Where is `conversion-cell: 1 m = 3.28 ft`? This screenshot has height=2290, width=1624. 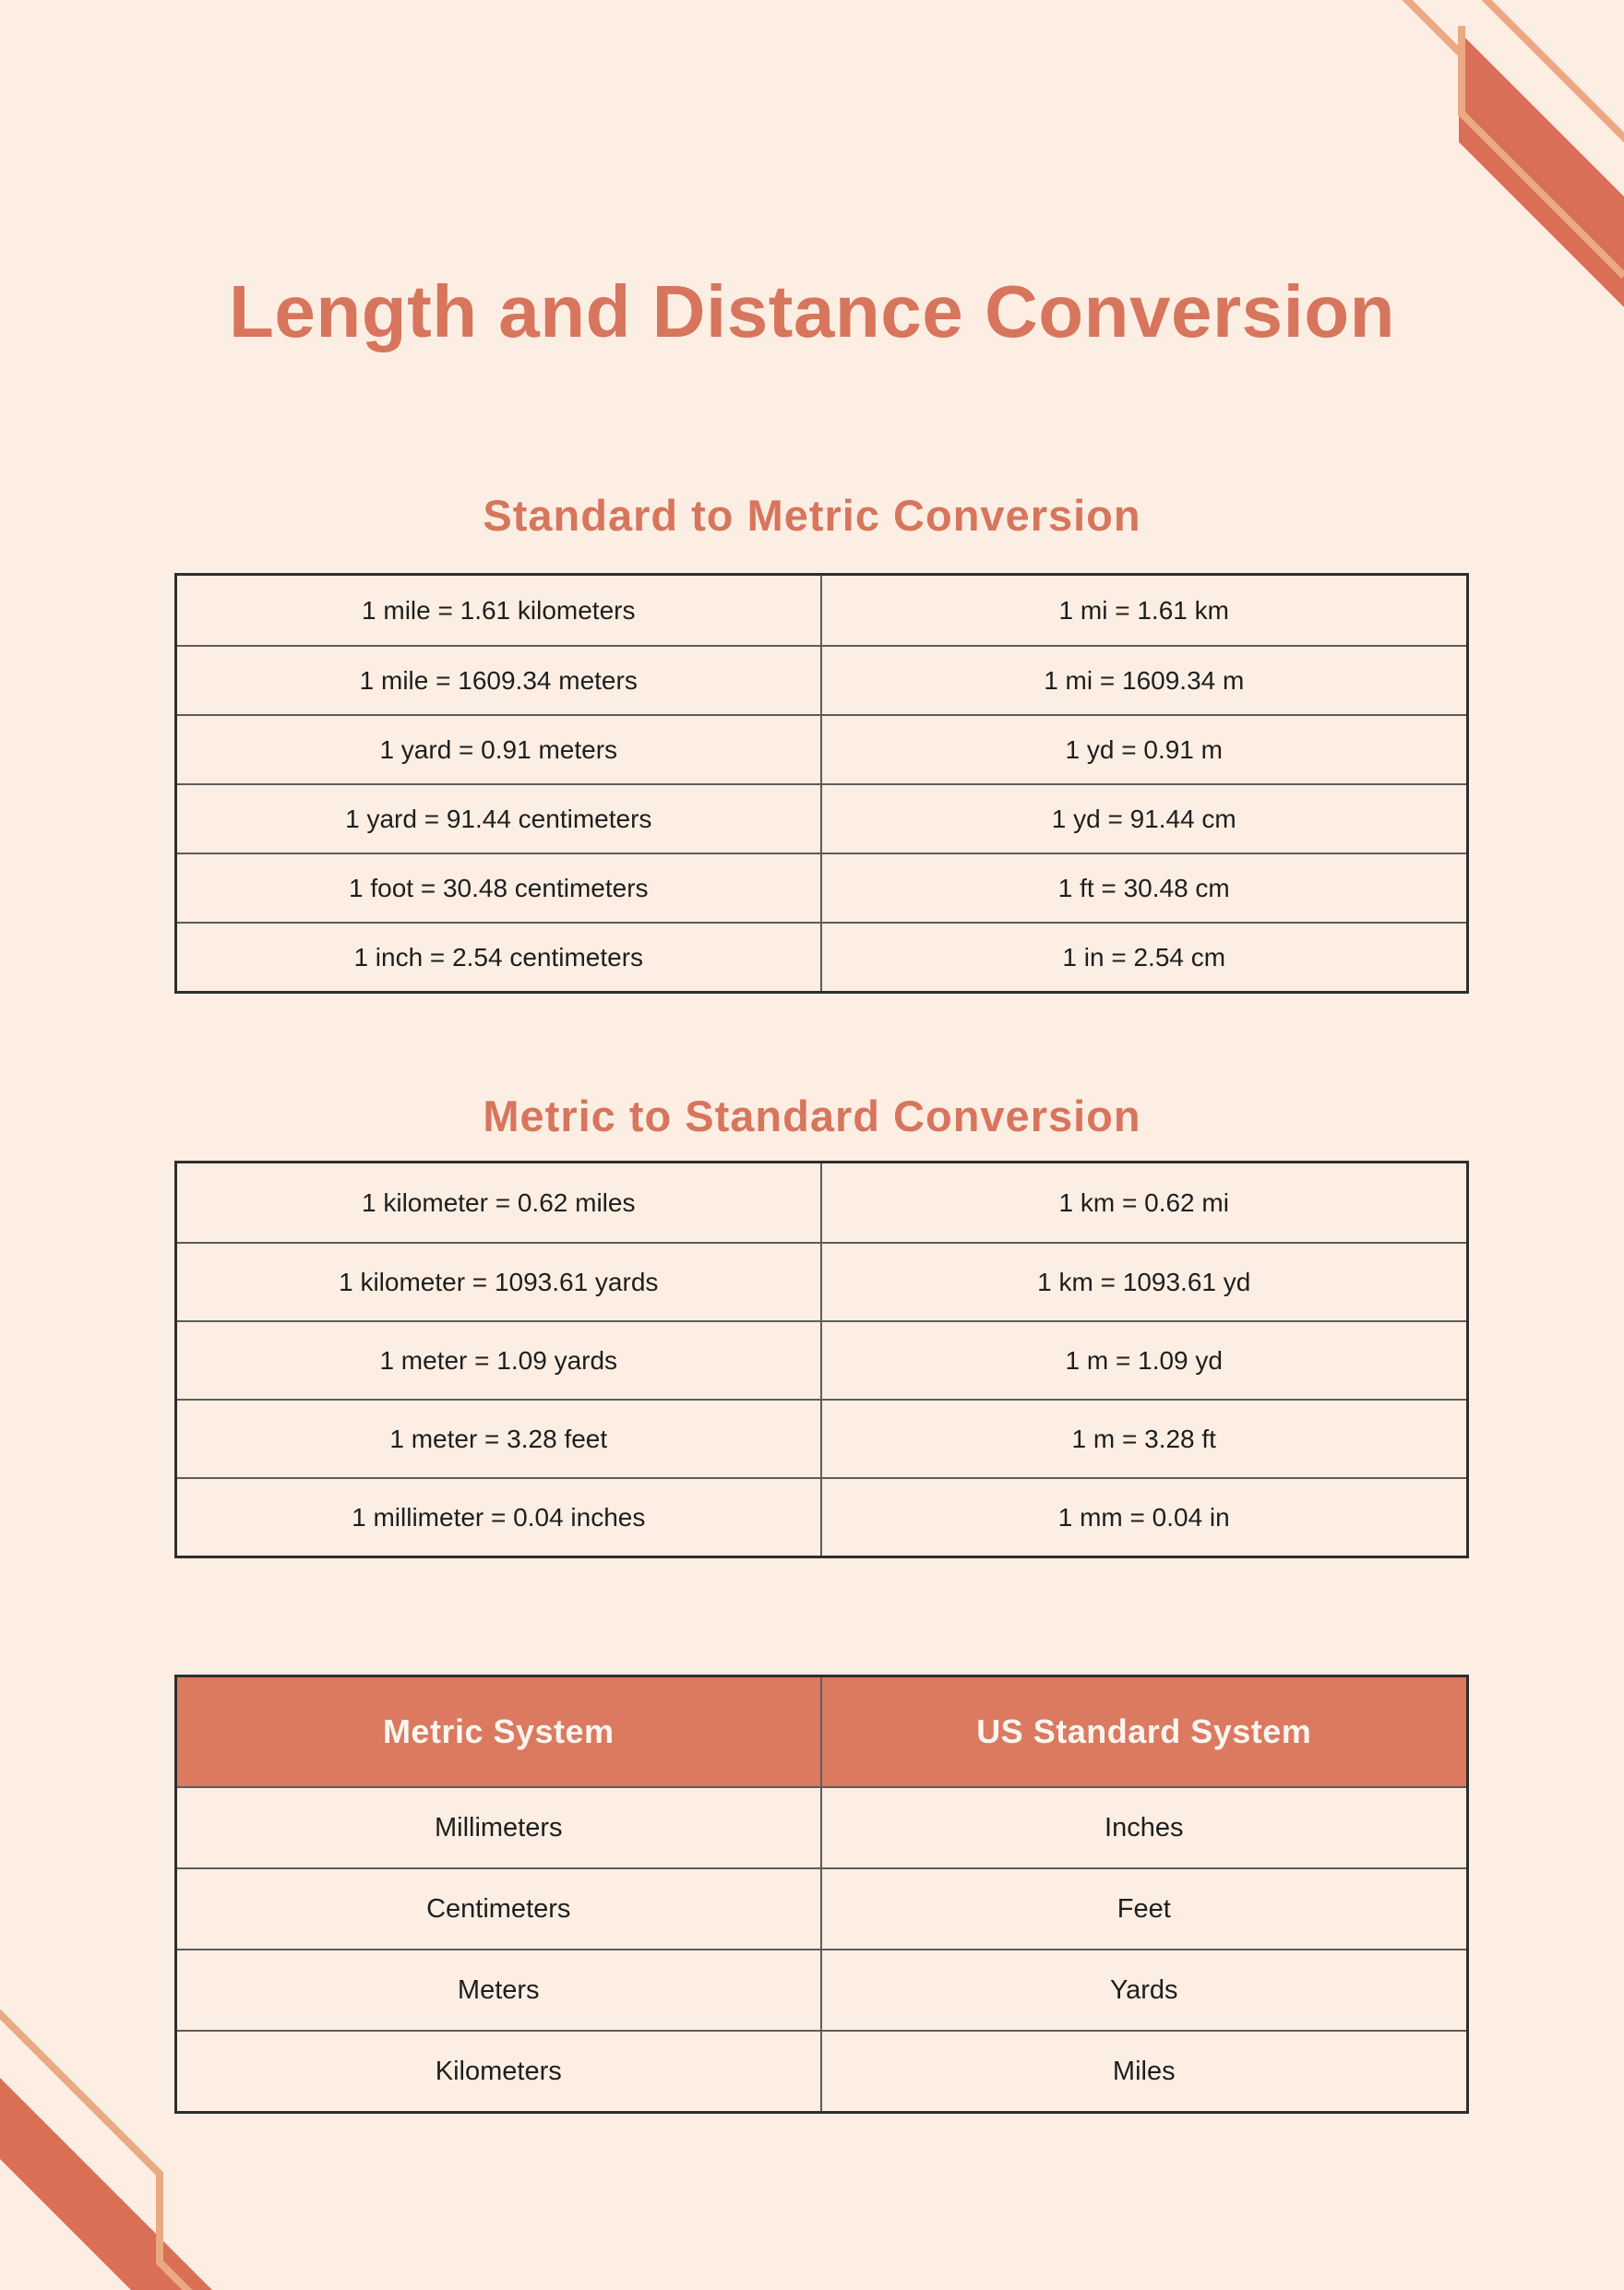
conversion-cell: 1 m = 3.28 ft is located at coordinates (1143, 1438).